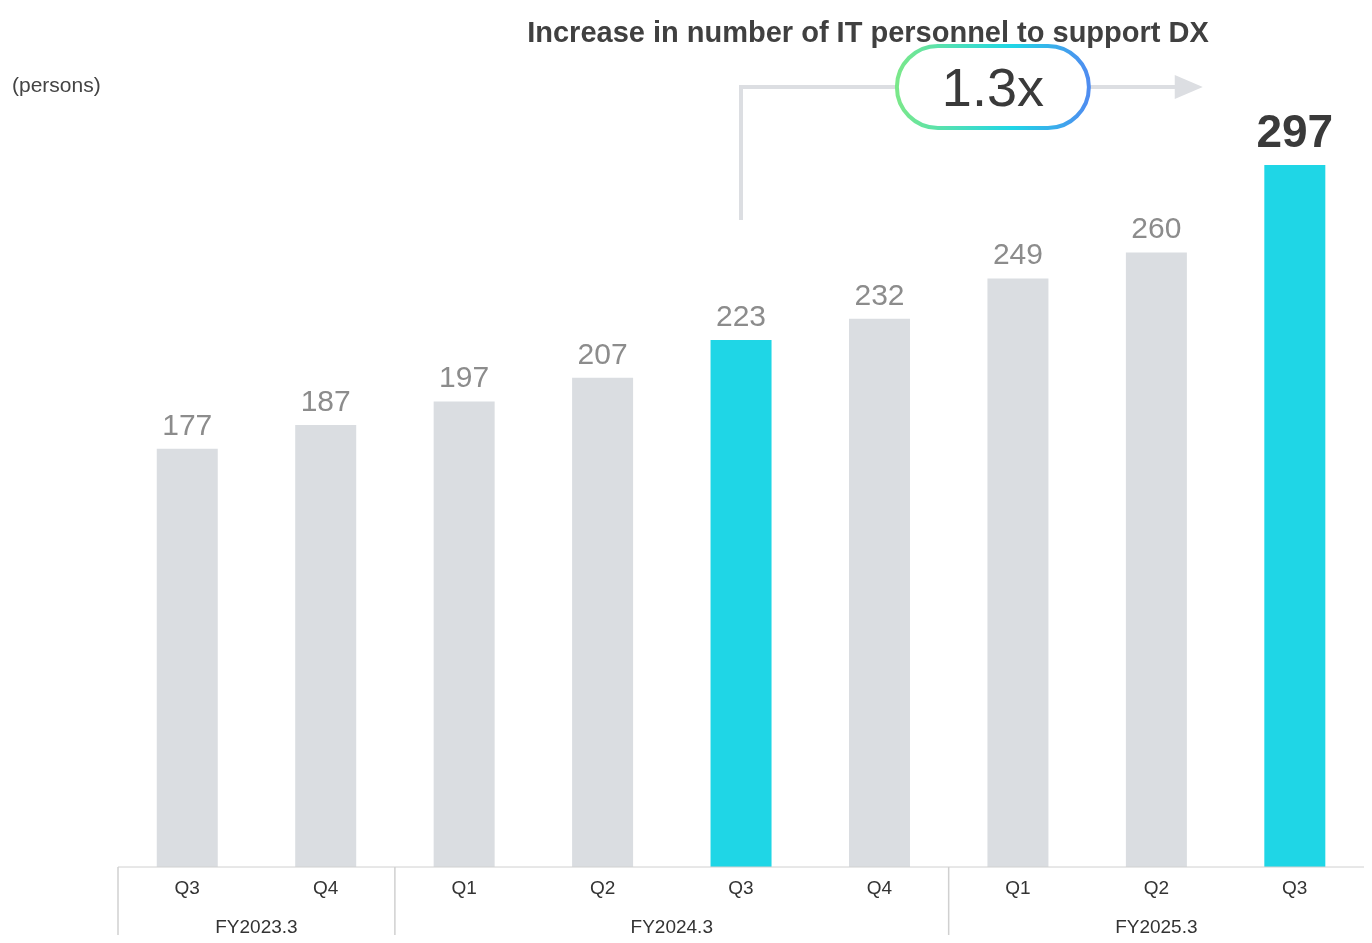  What do you see at coordinates (325, 401) in the screenshot?
I see `data-label: 187` at bounding box center [325, 401].